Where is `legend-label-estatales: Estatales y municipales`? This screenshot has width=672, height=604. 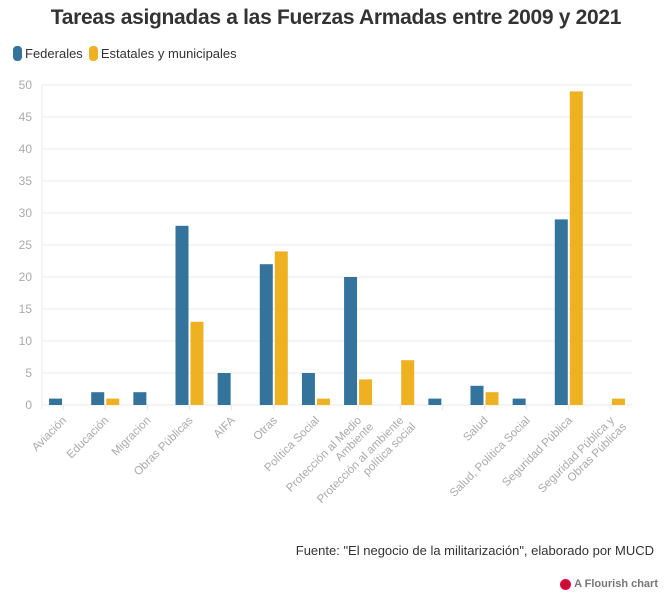
legend-label-estatales: Estatales y municipales is located at coordinates (168, 53).